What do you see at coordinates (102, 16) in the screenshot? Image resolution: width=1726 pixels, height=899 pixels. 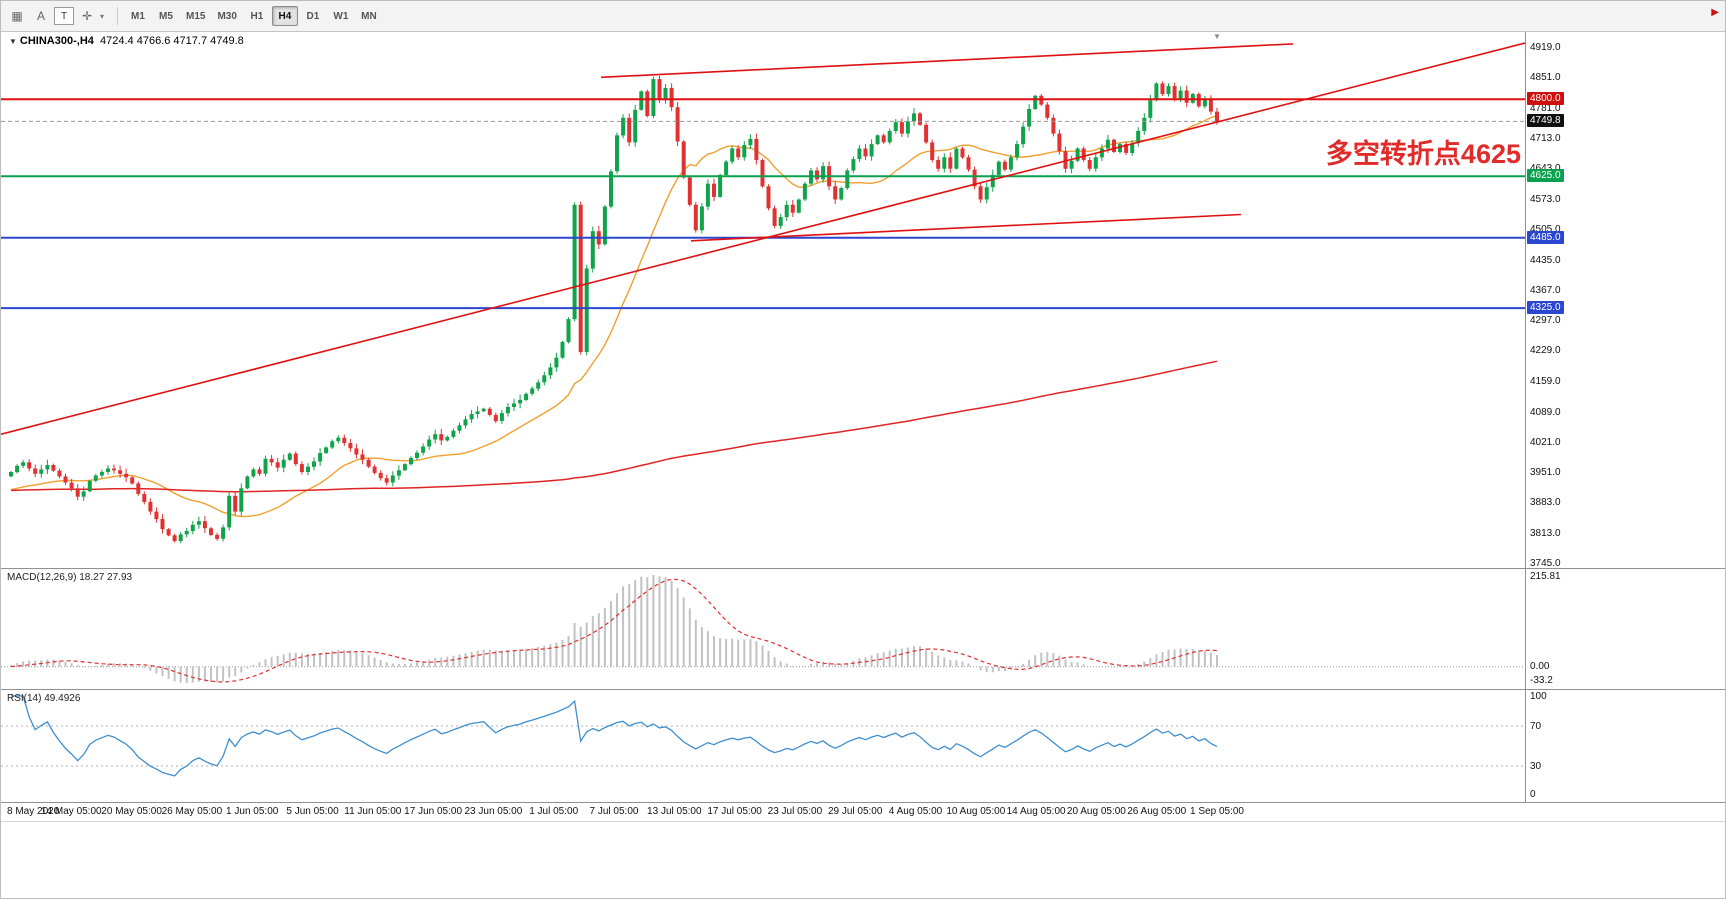 I see `dropdown-caret-icon: ▾` at bounding box center [102, 16].